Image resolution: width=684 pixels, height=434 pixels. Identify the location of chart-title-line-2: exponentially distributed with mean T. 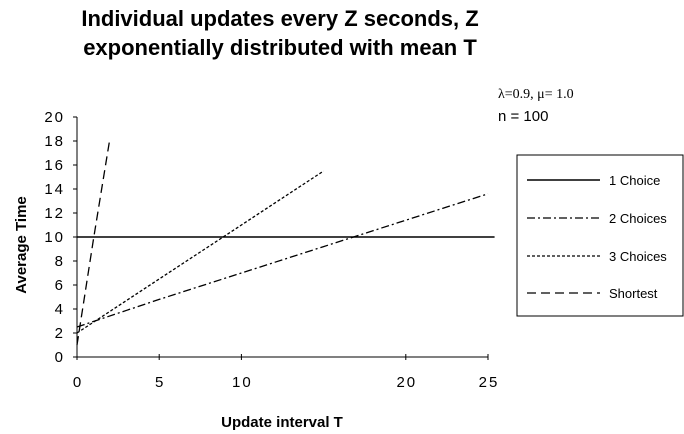
(280, 47).